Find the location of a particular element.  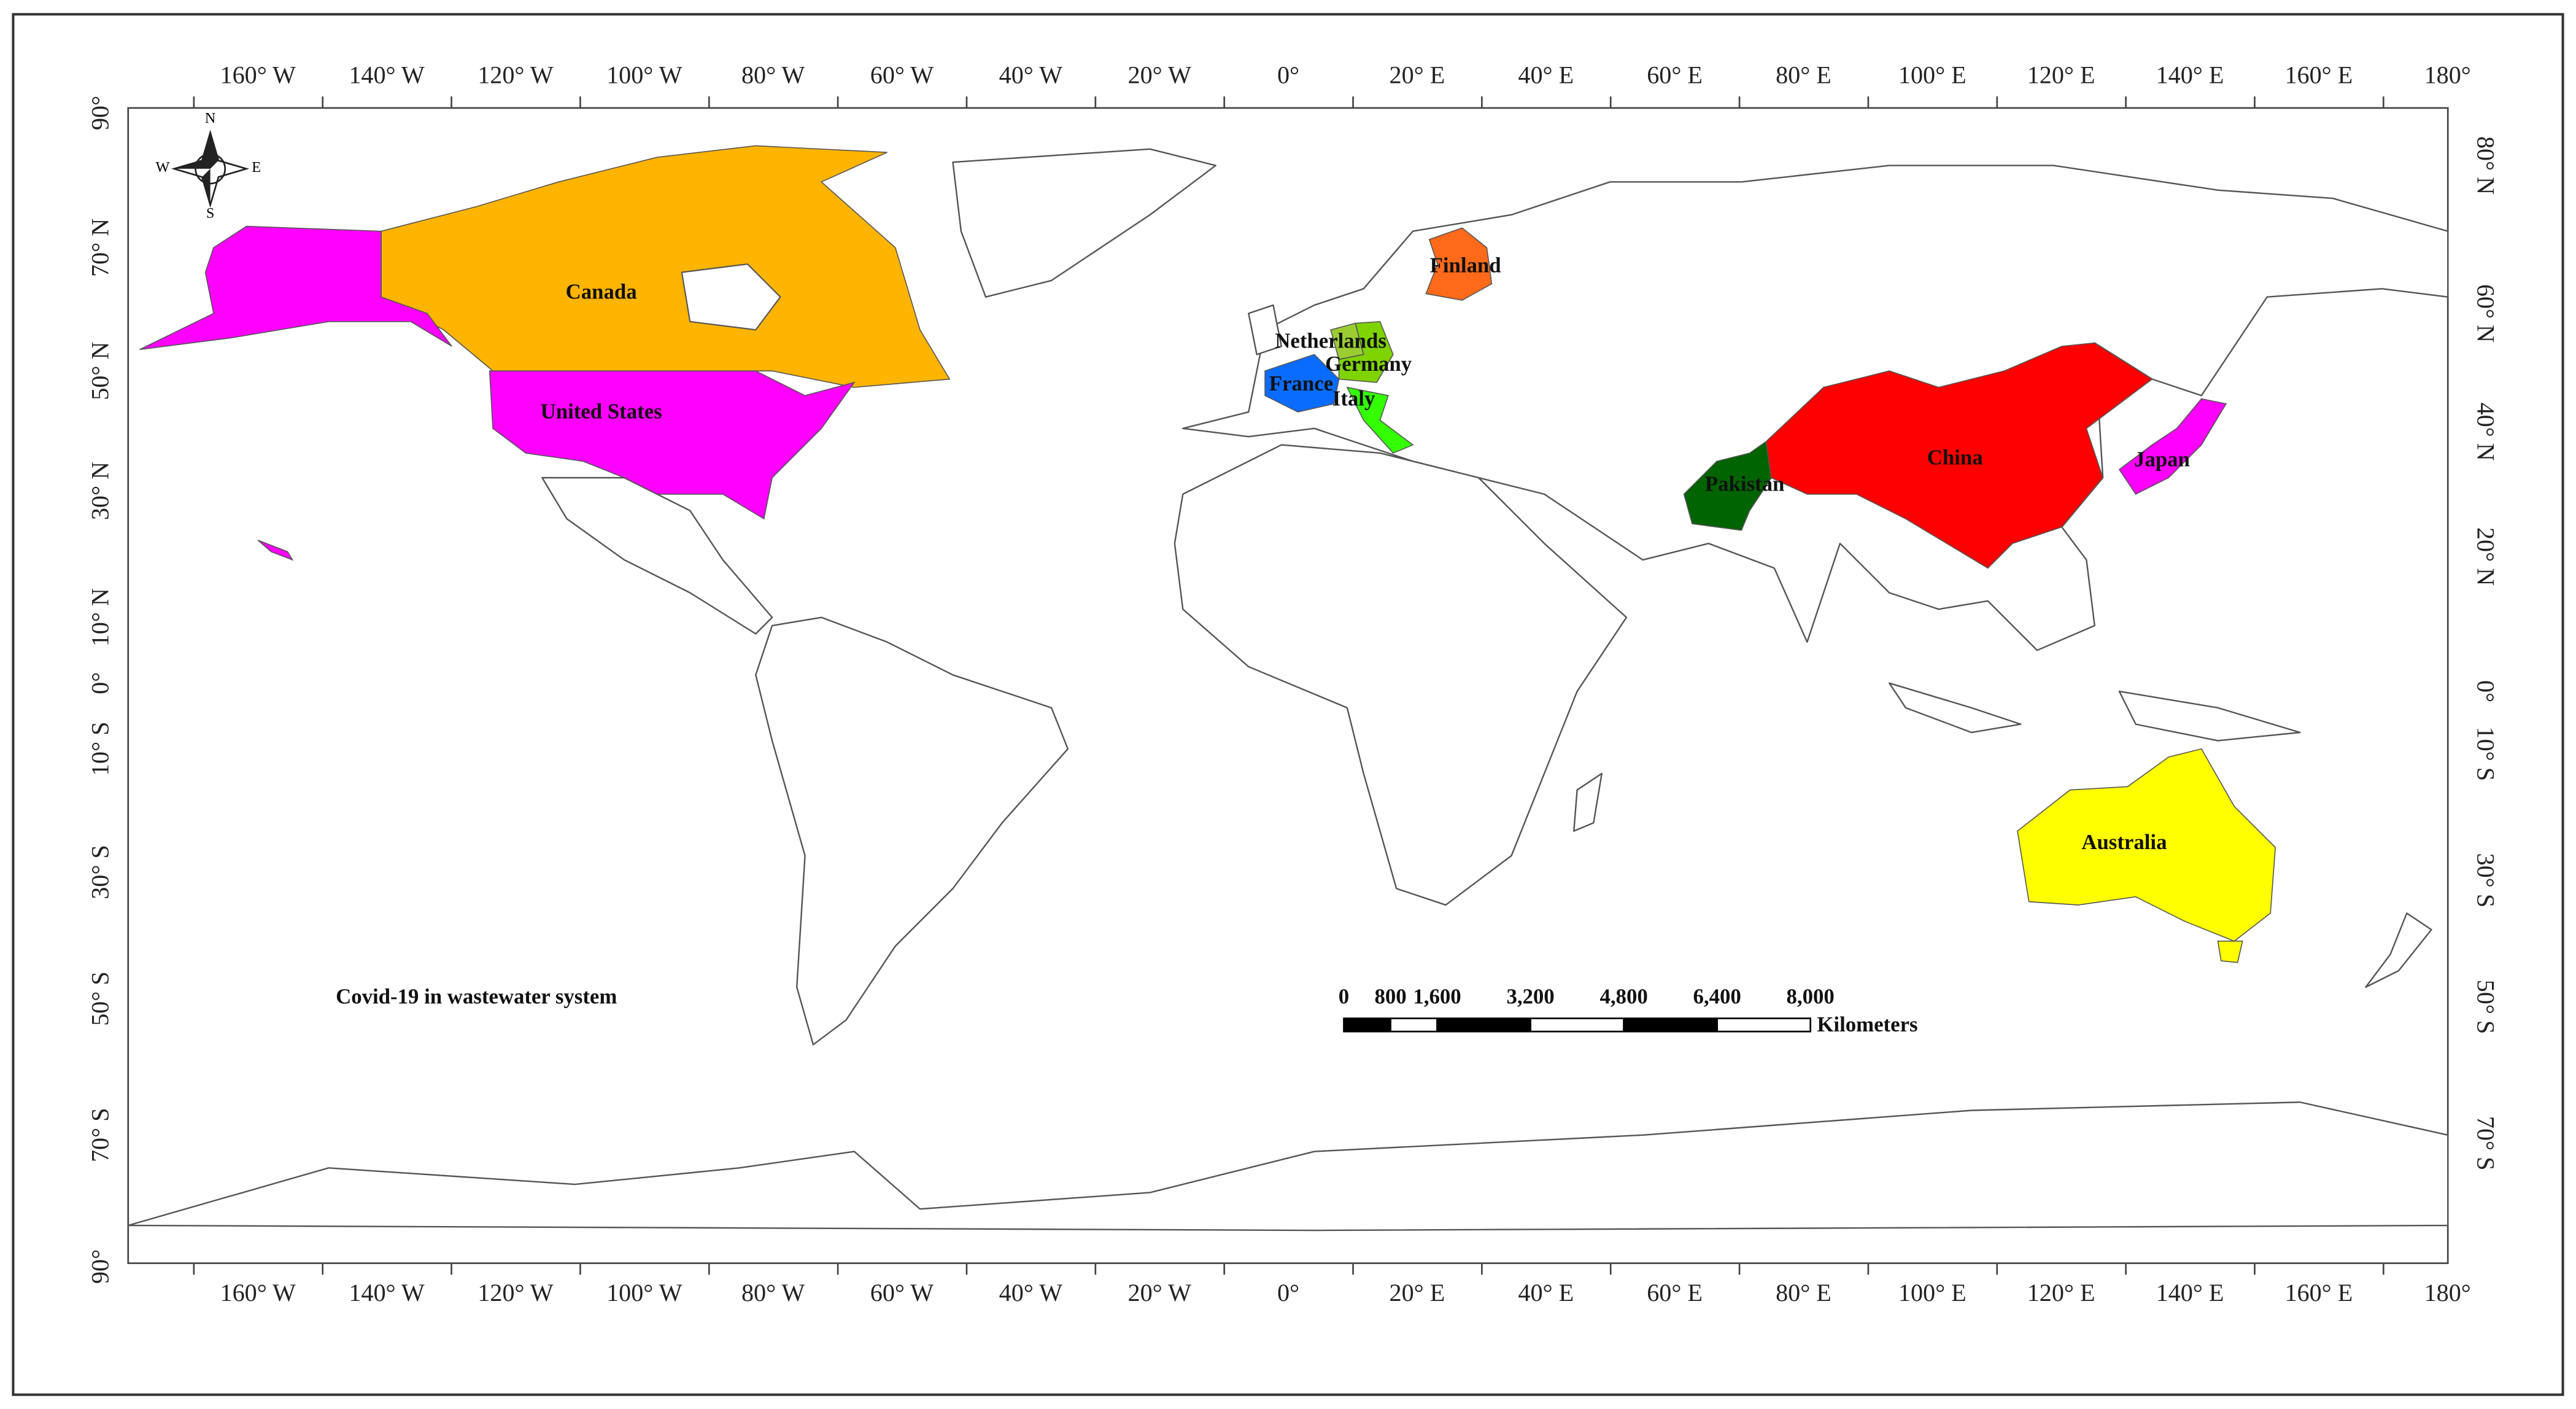

longitude-label-top: 60° W is located at coordinates (902, 75).